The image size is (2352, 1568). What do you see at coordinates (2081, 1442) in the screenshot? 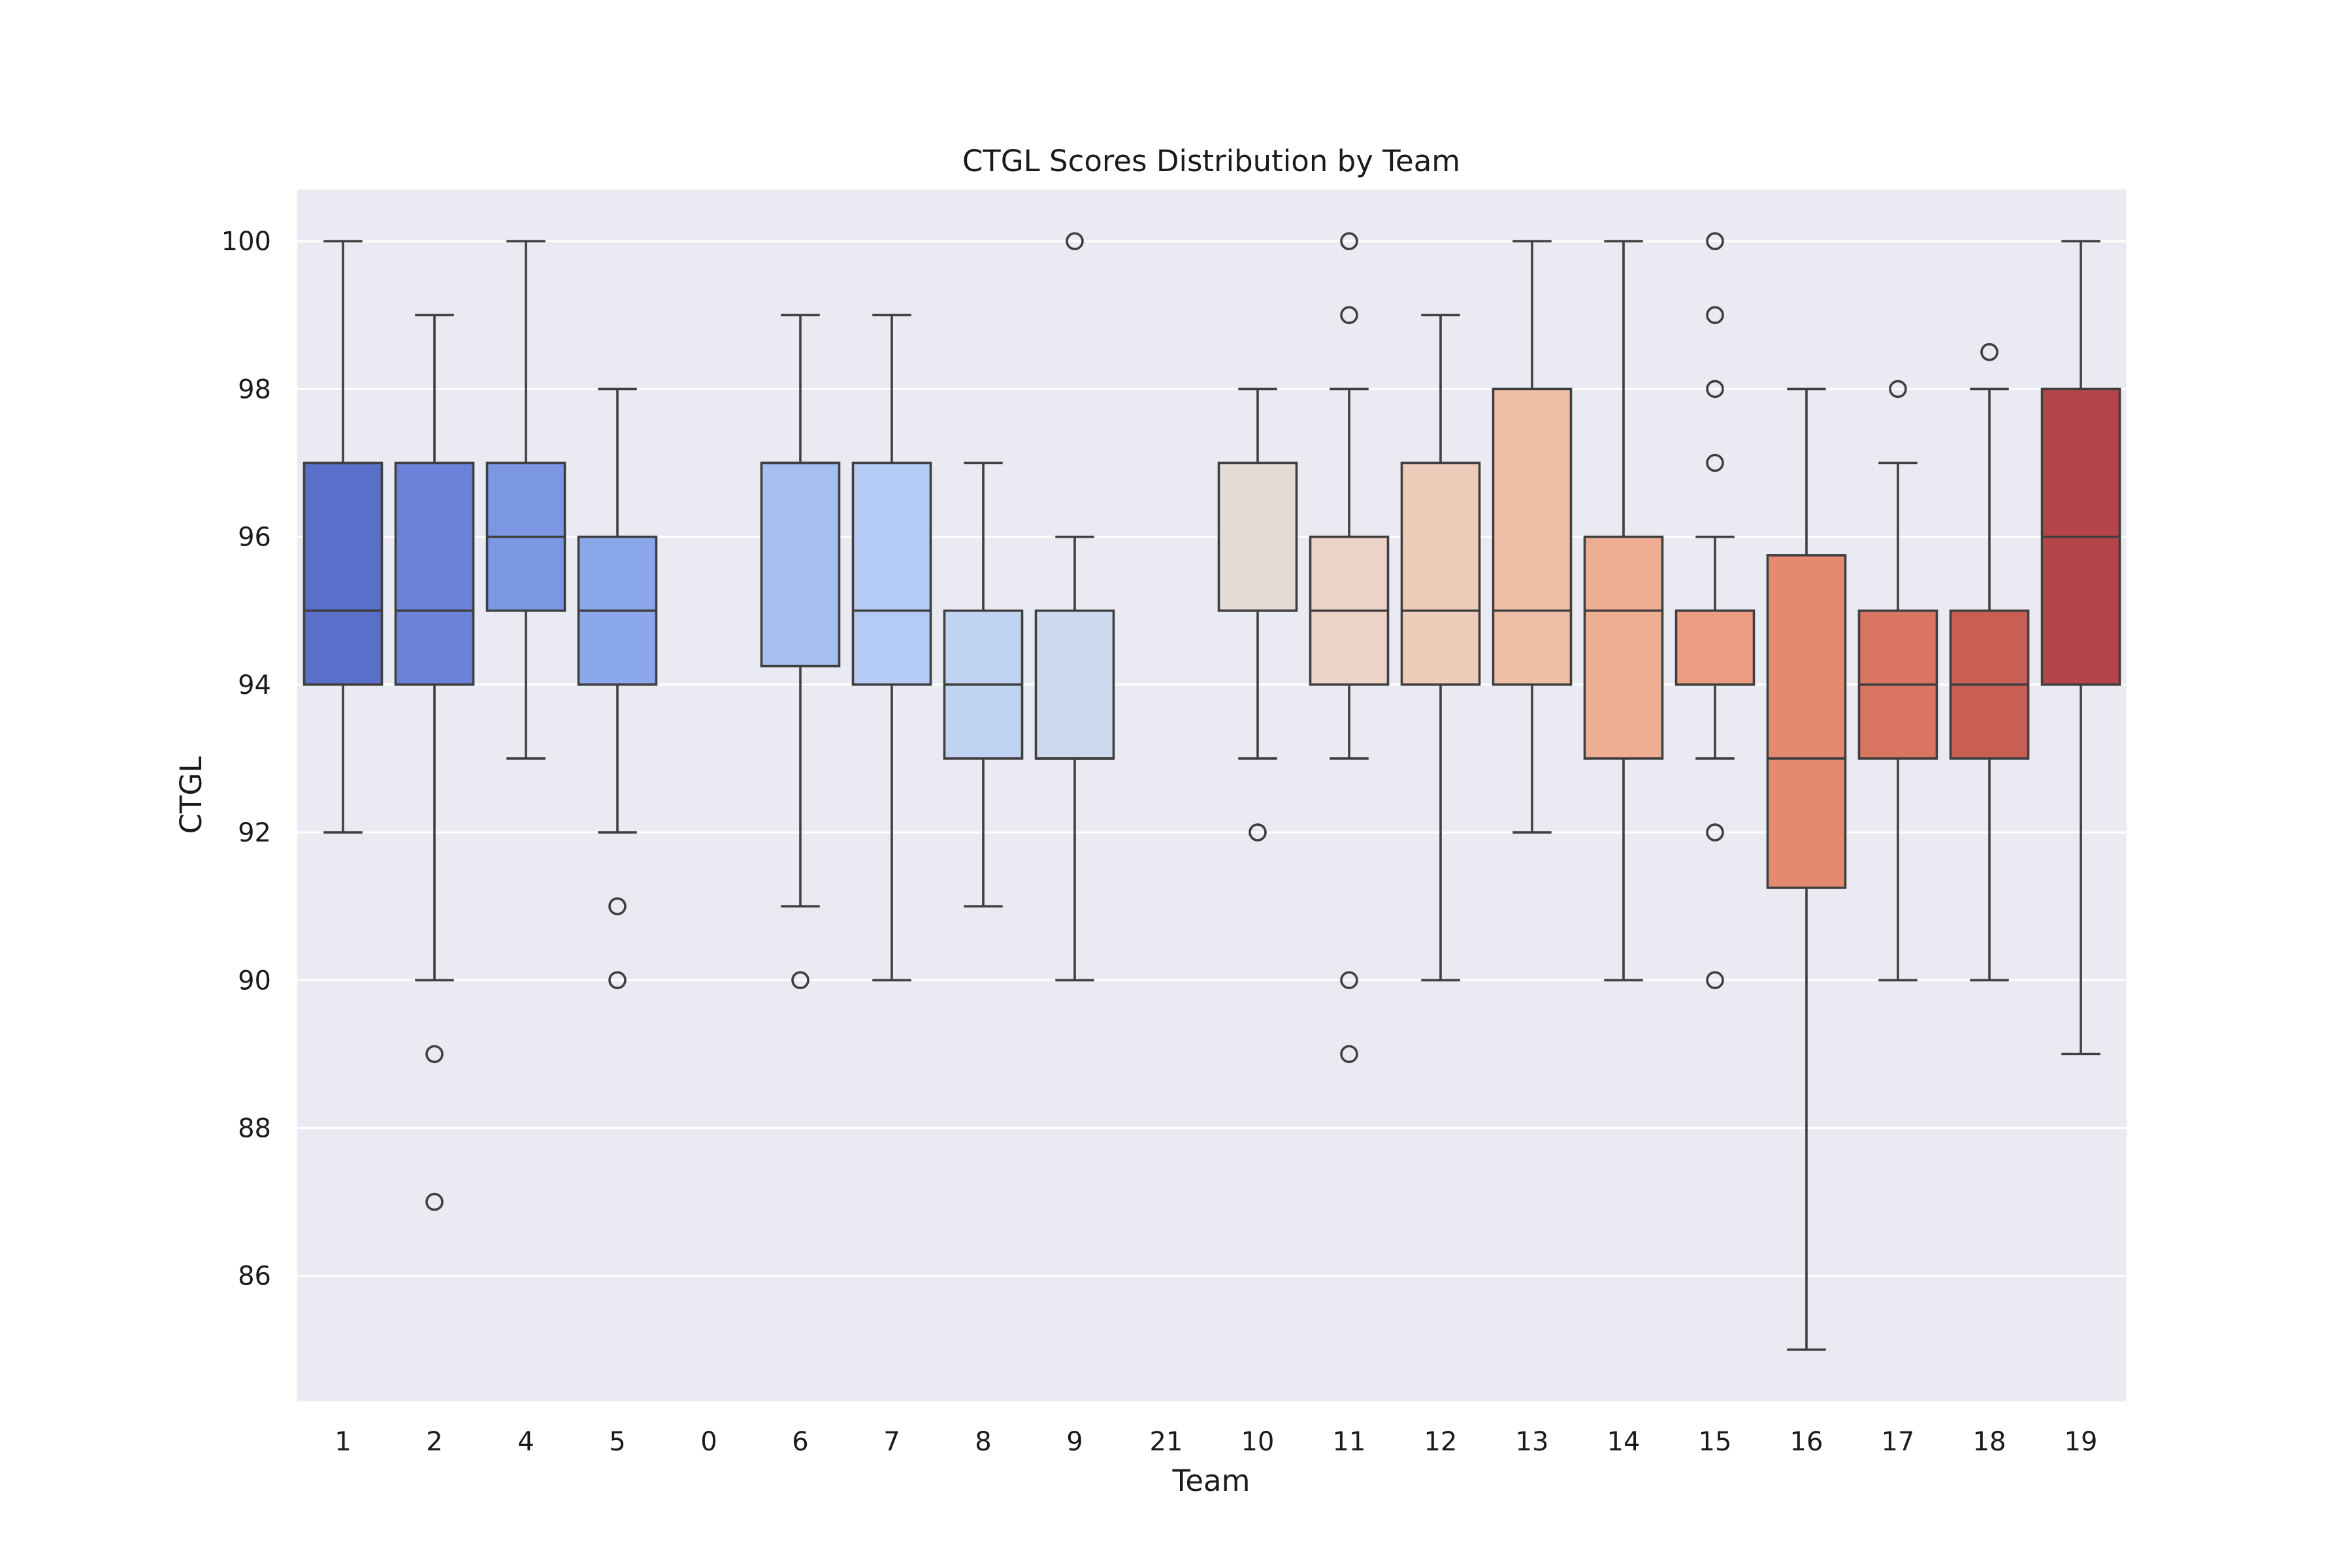
I see `x-tick-label: 19` at bounding box center [2081, 1442].